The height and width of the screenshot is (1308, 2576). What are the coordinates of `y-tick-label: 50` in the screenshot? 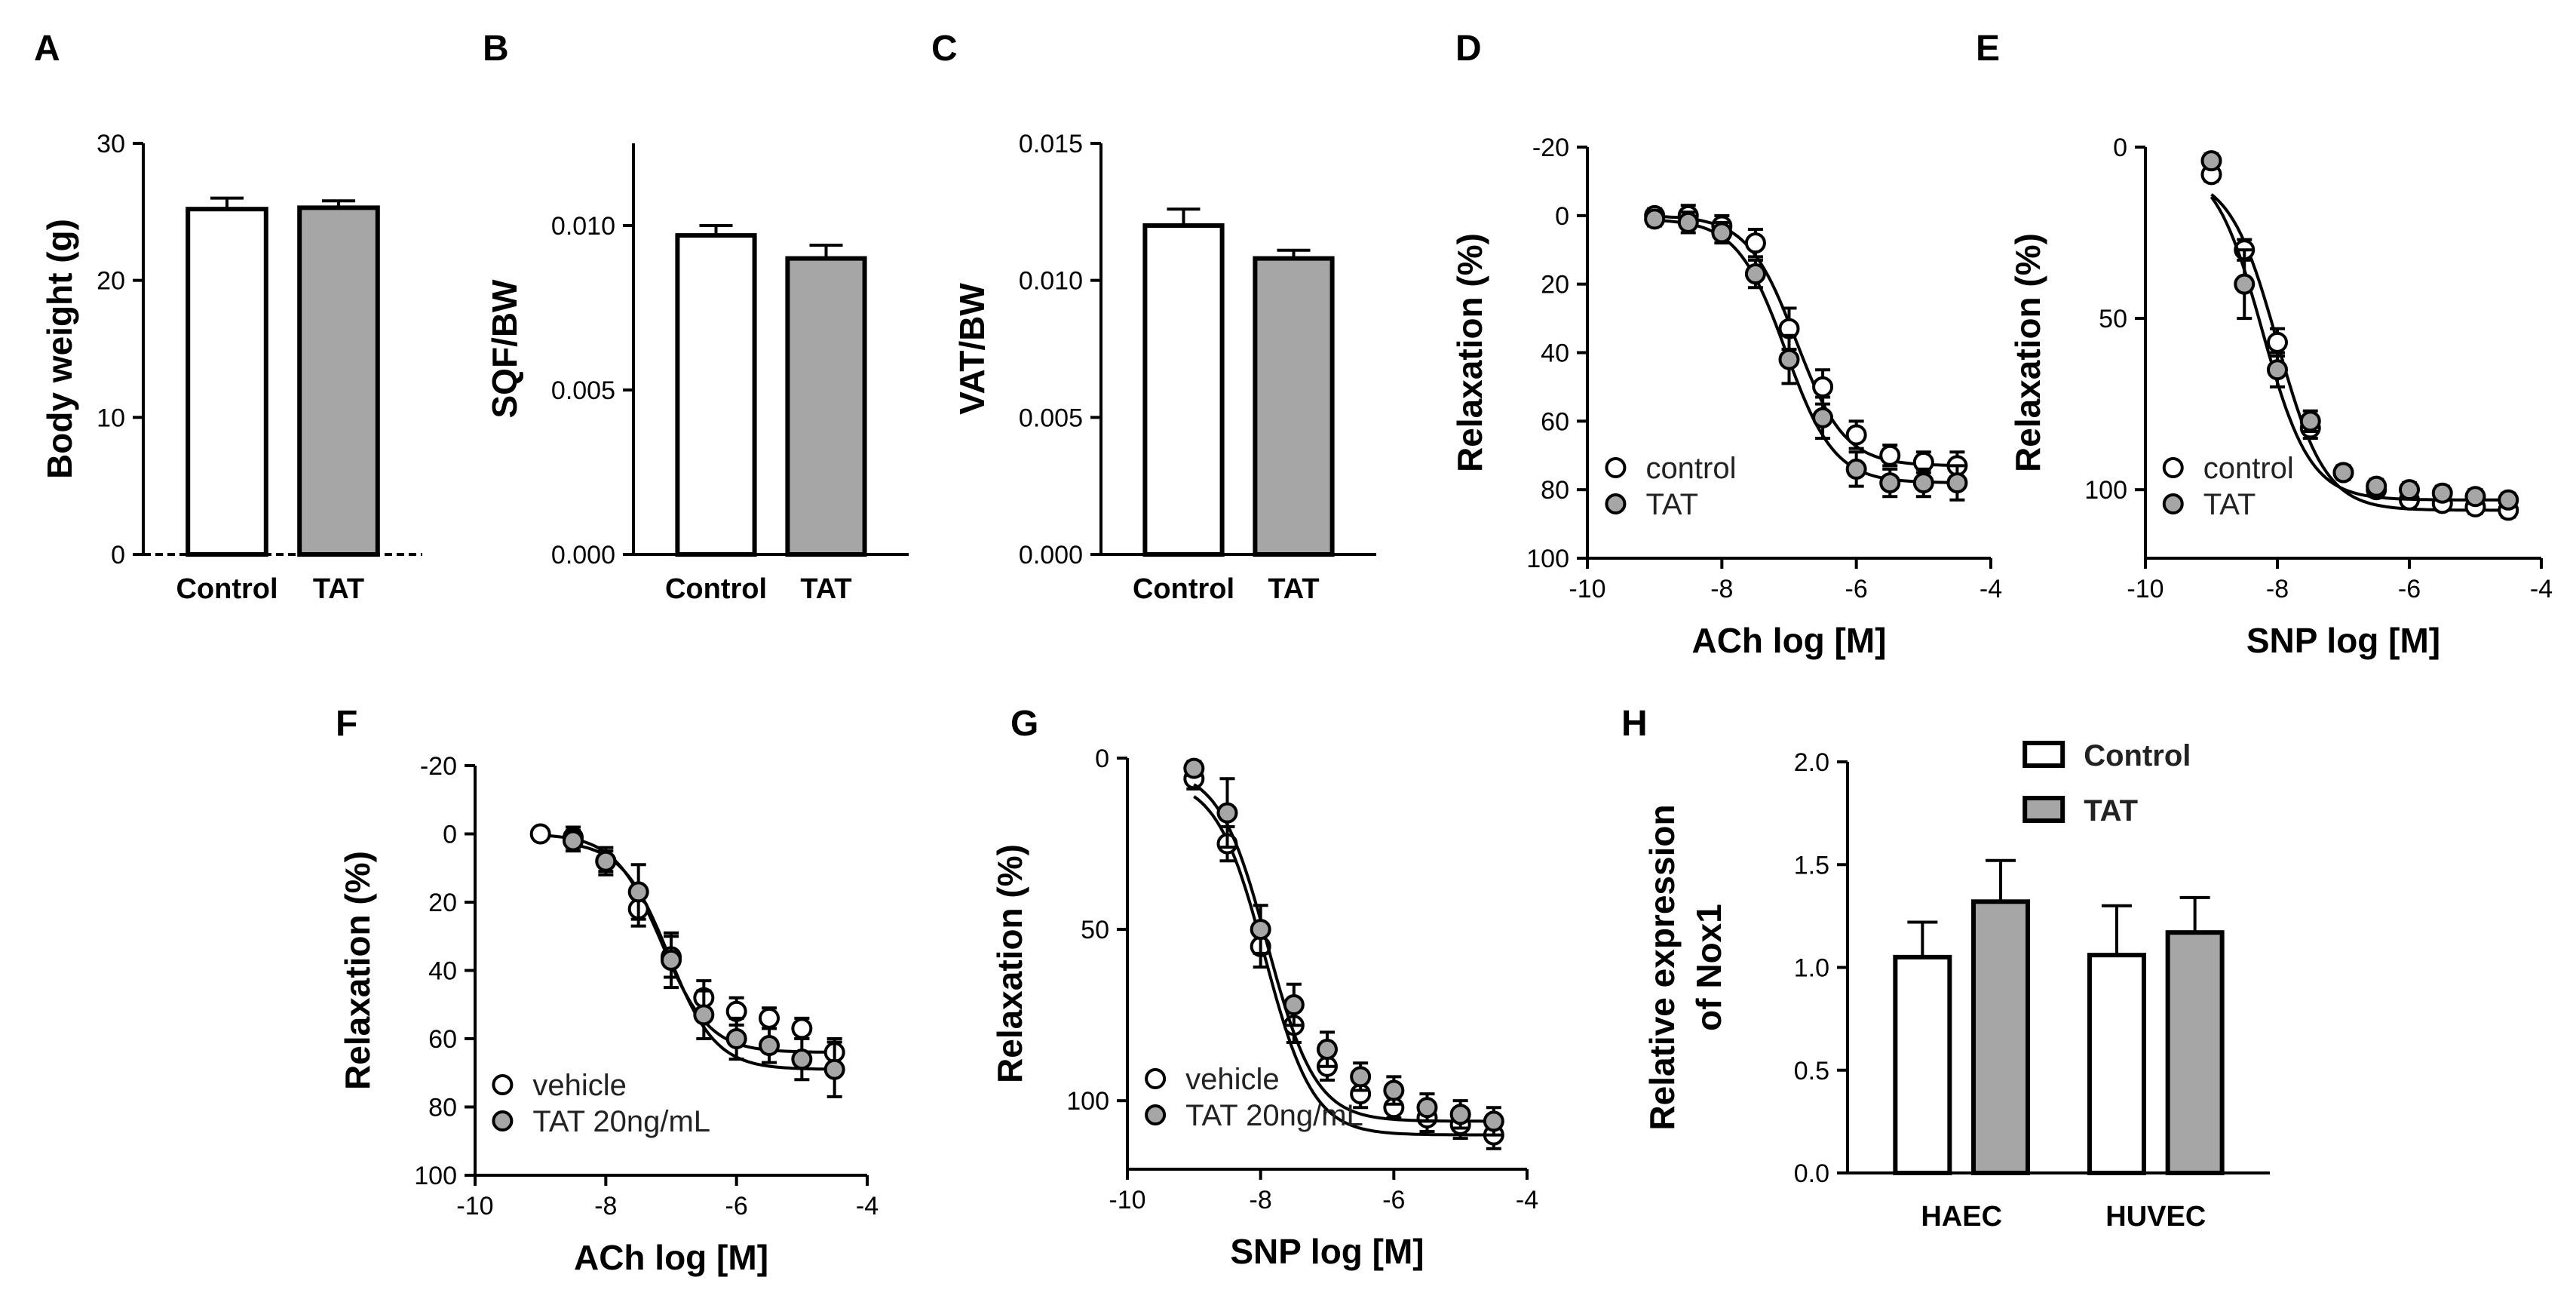 It's located at (1095, 930).